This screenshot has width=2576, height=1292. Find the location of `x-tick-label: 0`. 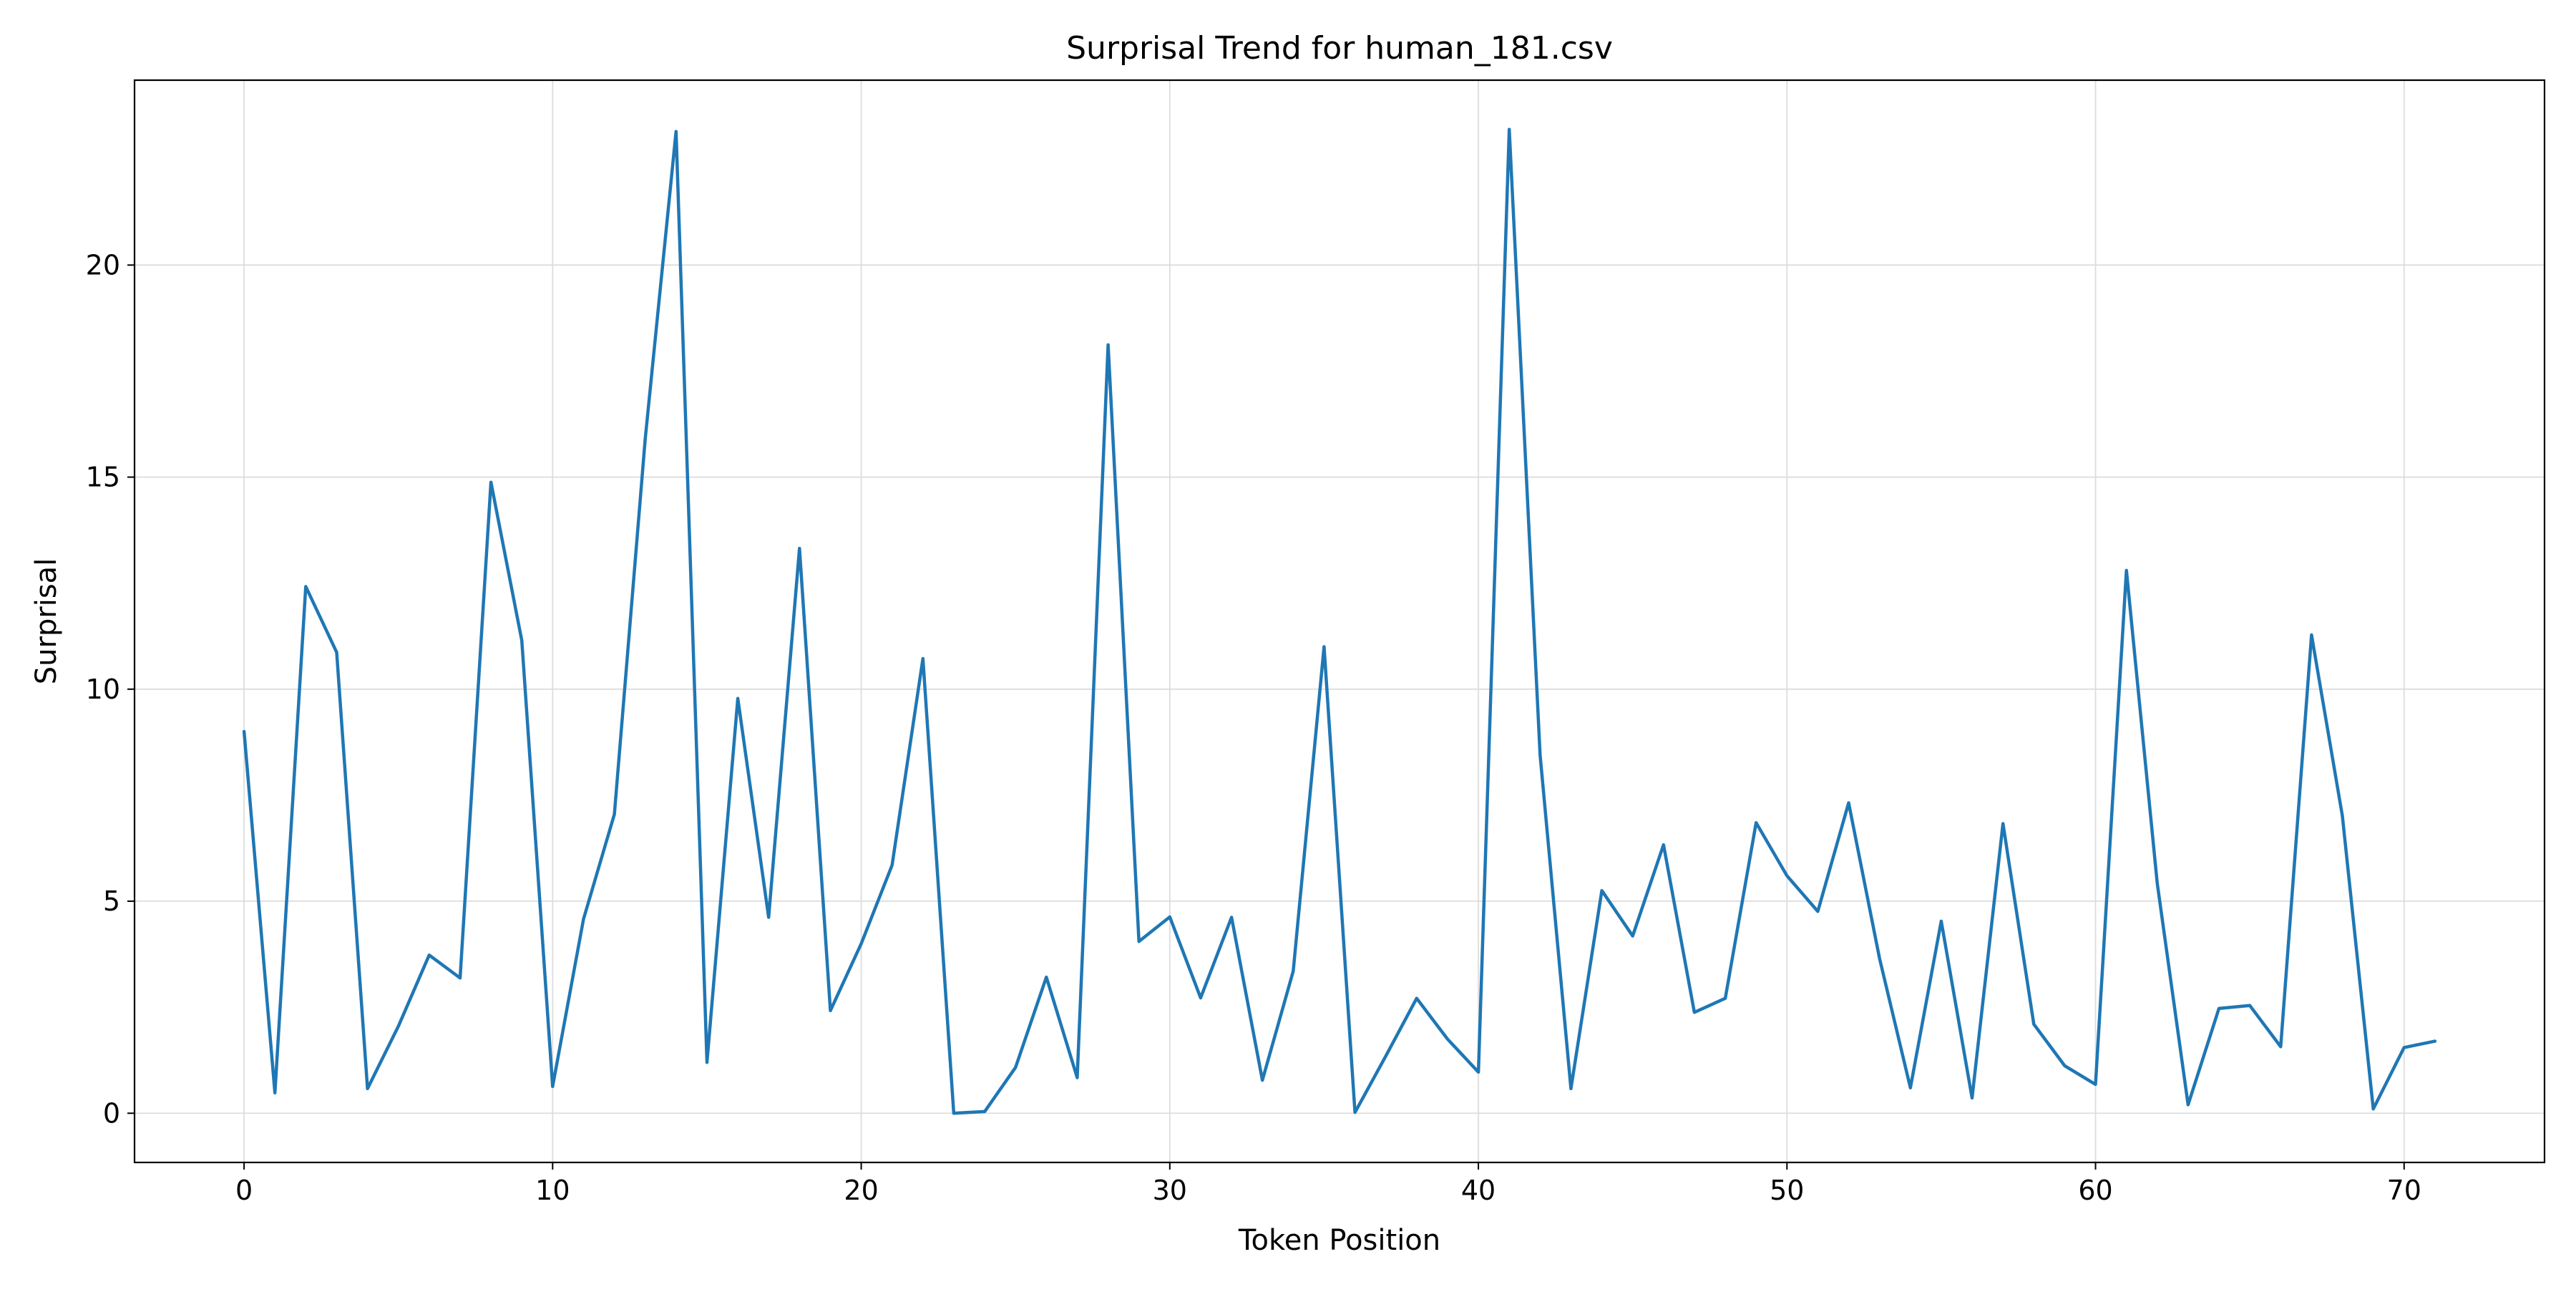

x-tick-label: 0 is located at coordinates (244, 1190).